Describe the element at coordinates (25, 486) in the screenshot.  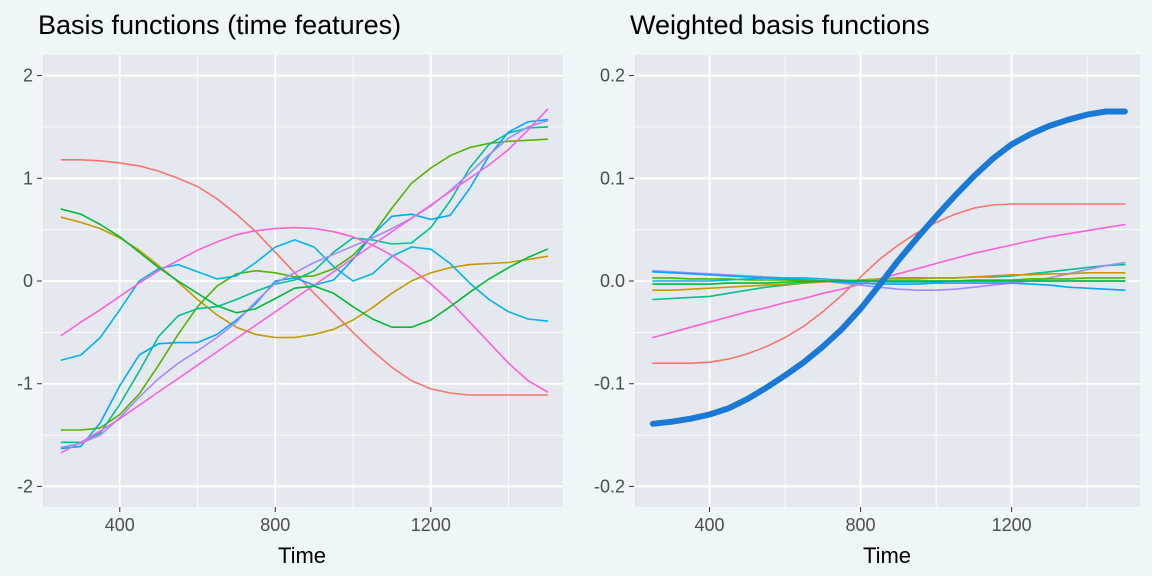
I see `y-tick-label: -2` at that location.